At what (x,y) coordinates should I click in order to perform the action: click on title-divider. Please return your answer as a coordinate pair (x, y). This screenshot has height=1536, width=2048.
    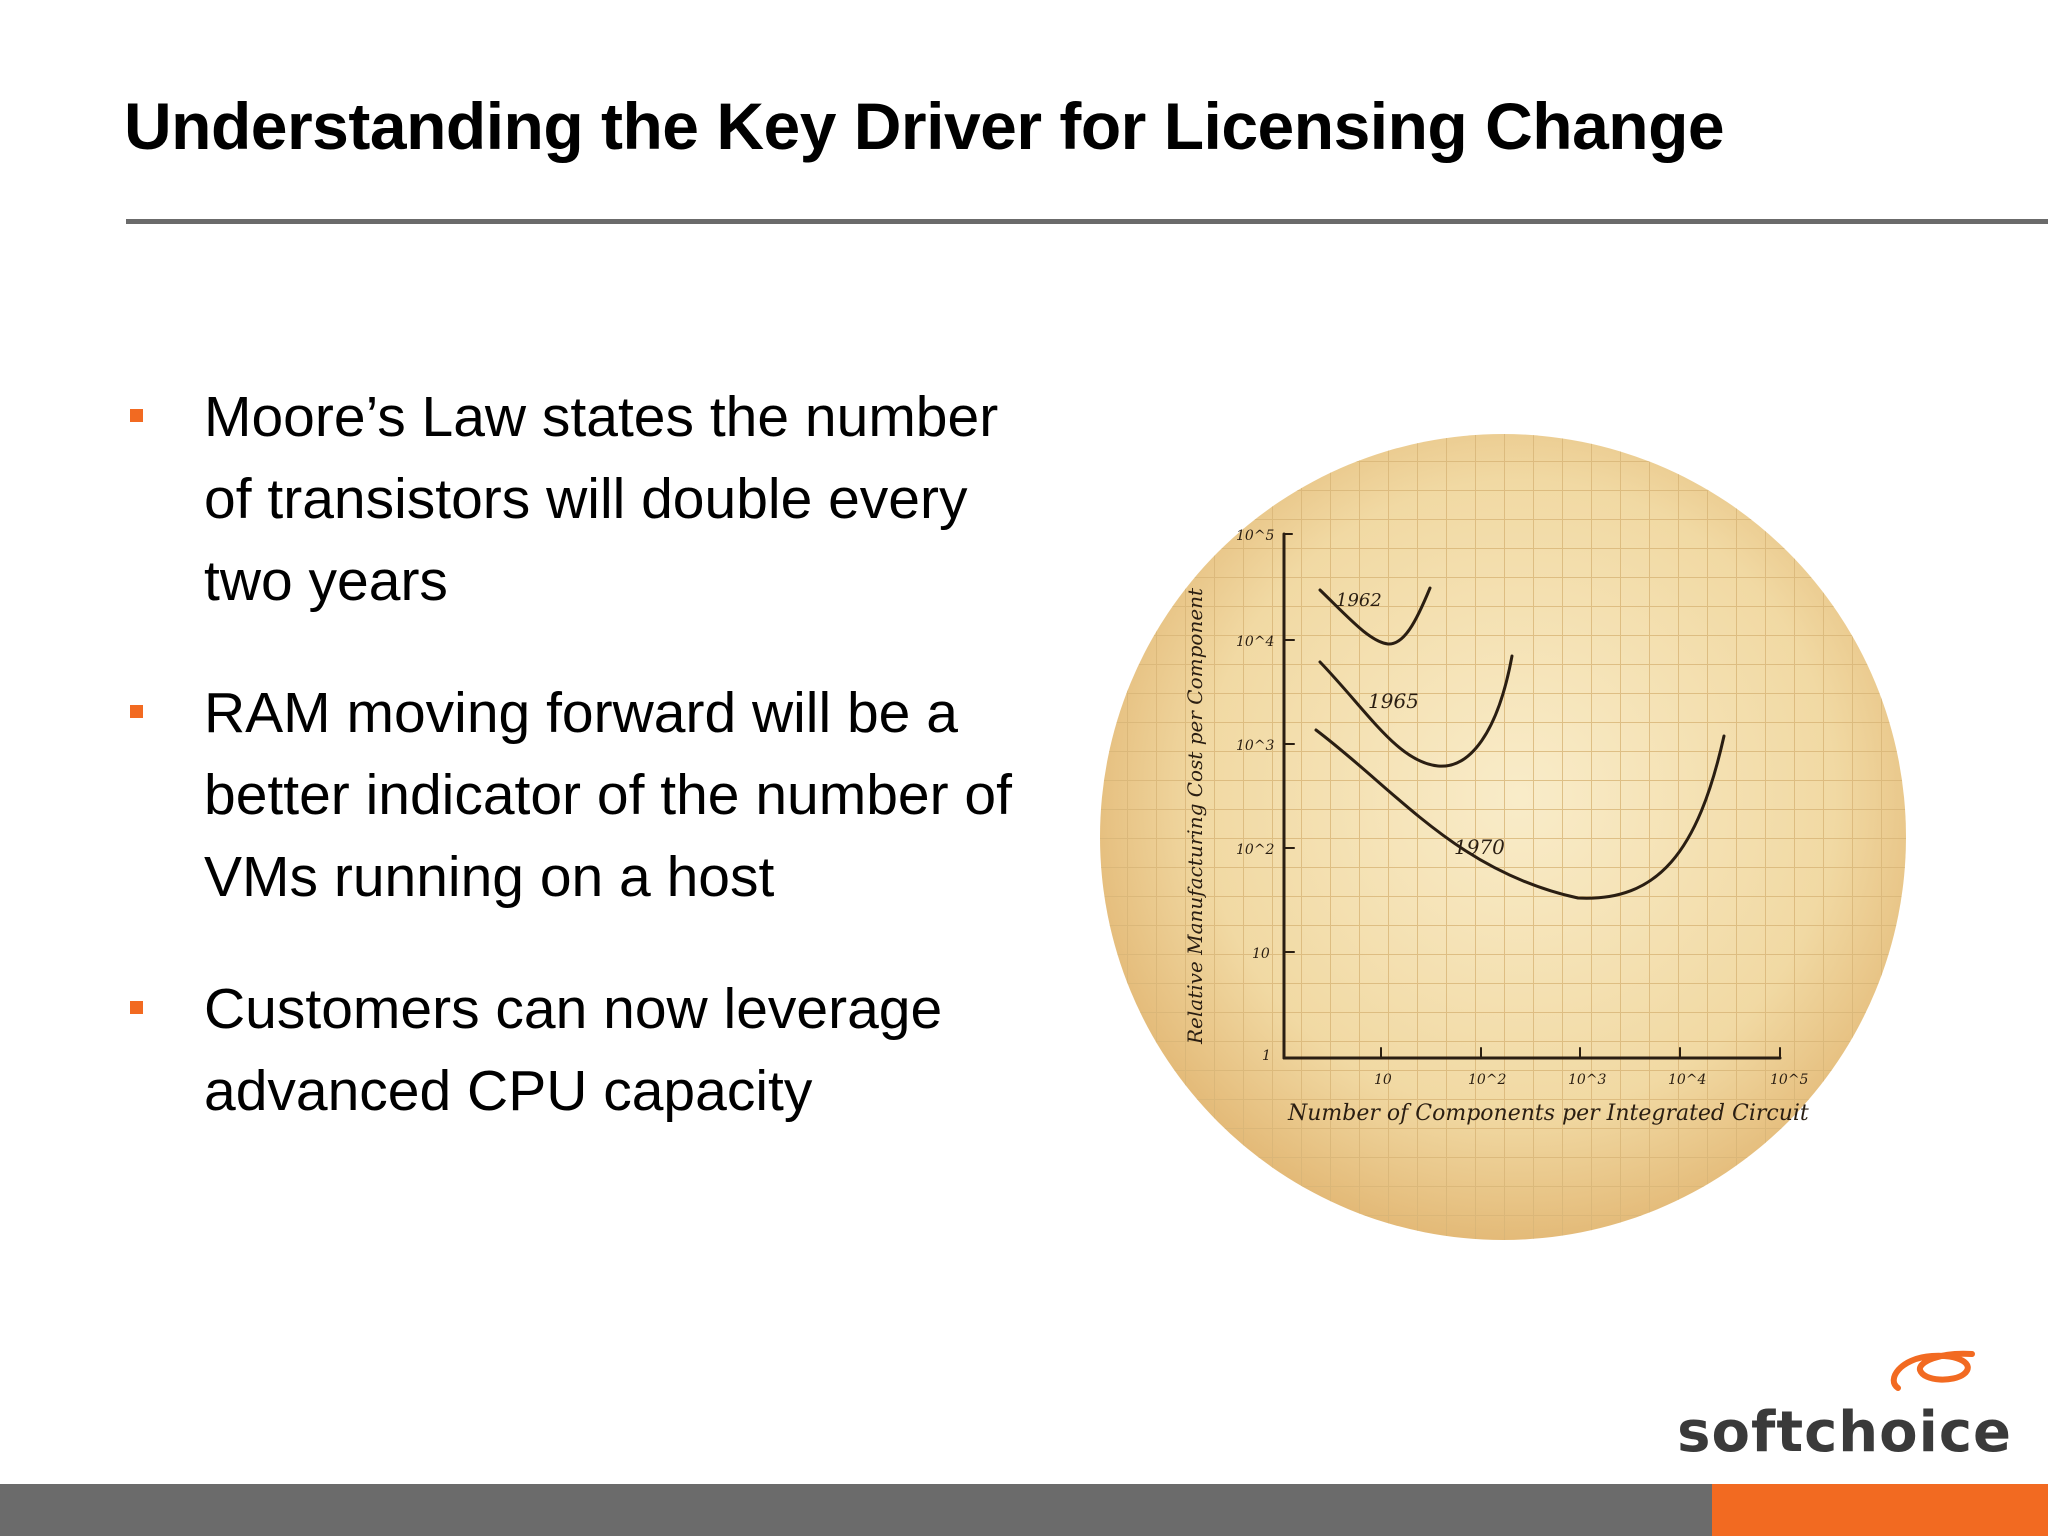
    Looking at the image, I should click on (1087, 221).